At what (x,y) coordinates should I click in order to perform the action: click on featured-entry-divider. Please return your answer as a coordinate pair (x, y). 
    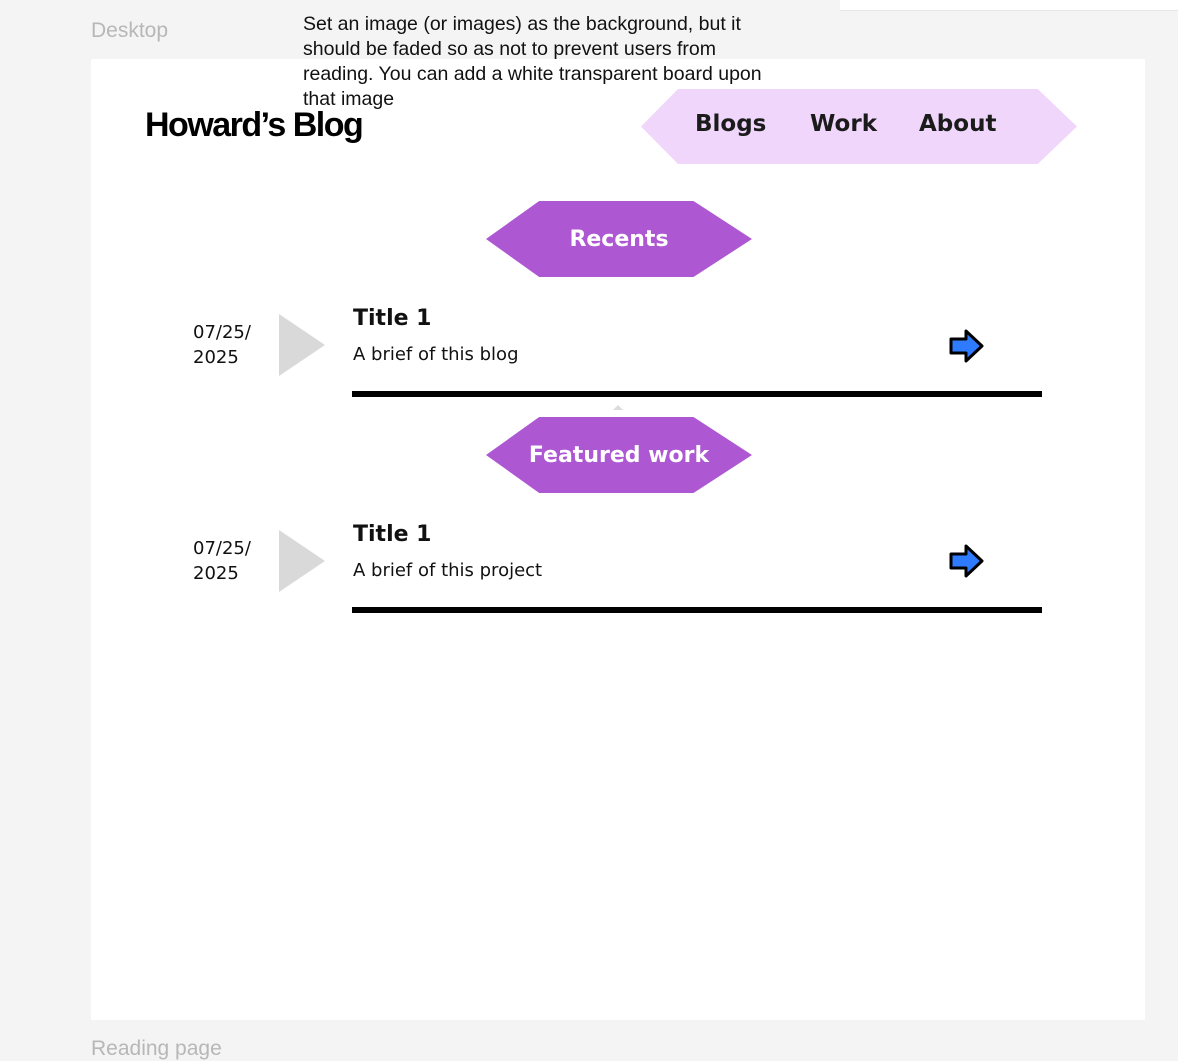
    Looking at the image, I should click on (697, 610).